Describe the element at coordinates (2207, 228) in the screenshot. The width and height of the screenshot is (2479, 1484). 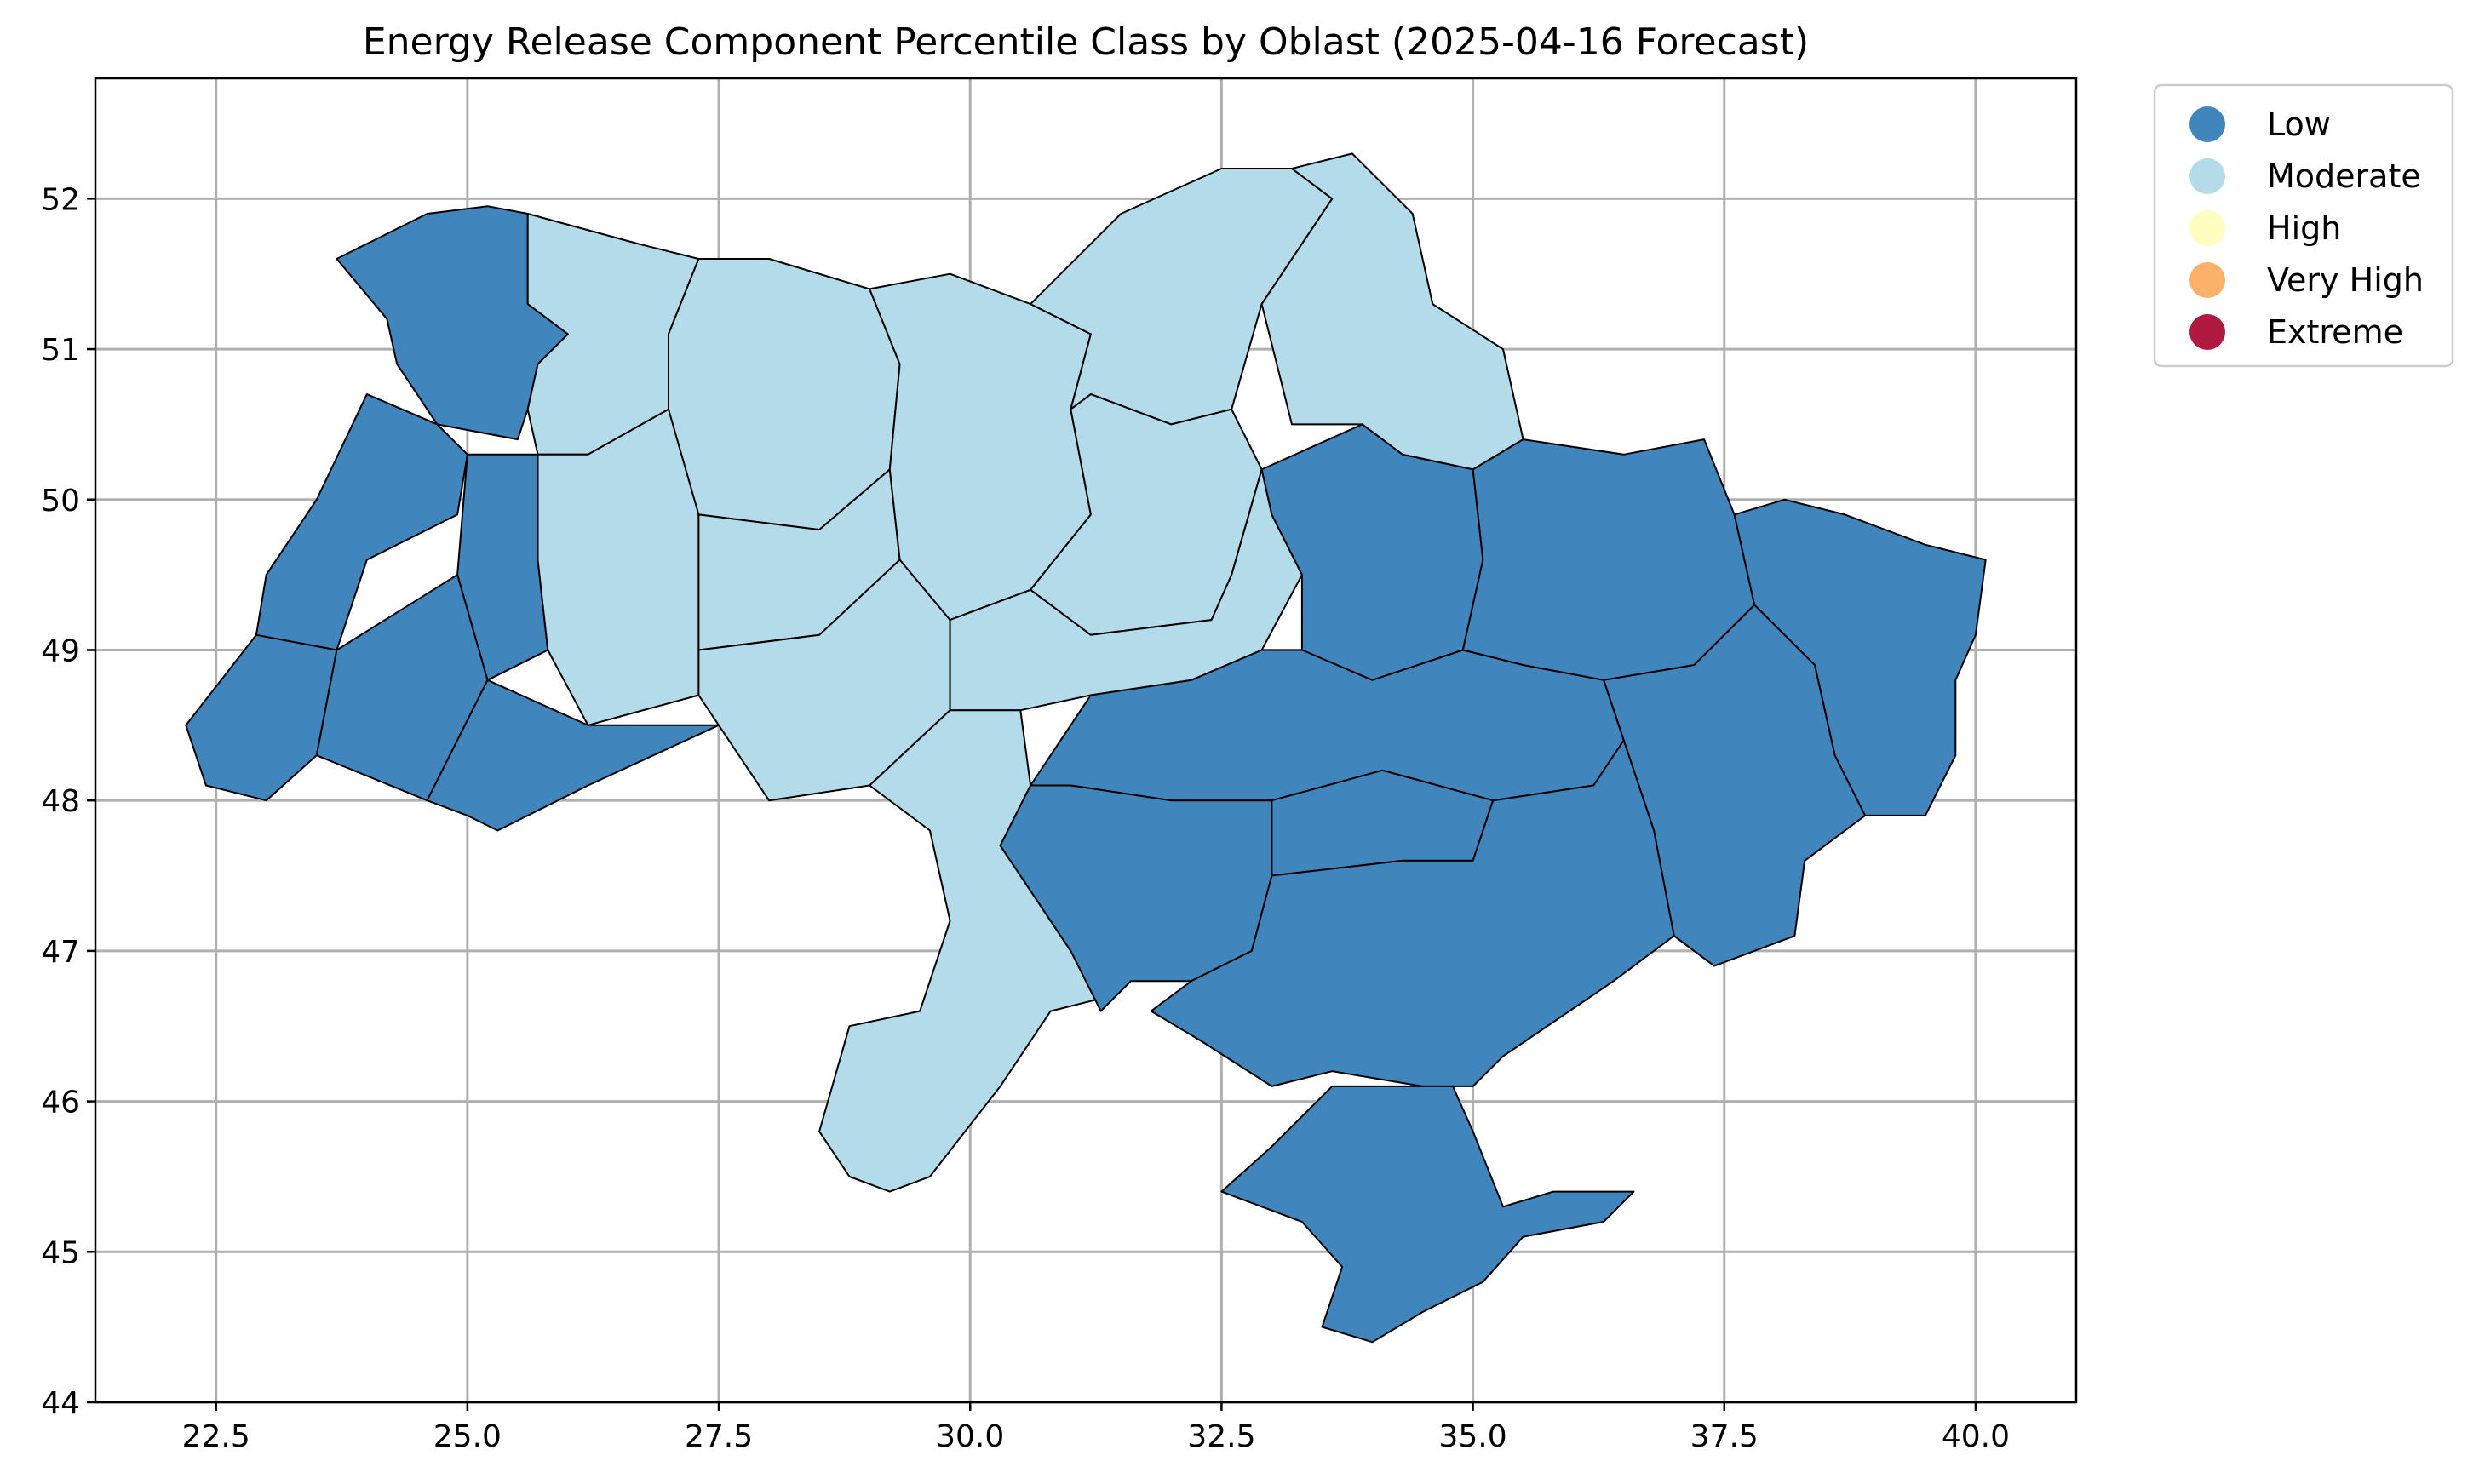
I see `legend-marker-high` at that location.